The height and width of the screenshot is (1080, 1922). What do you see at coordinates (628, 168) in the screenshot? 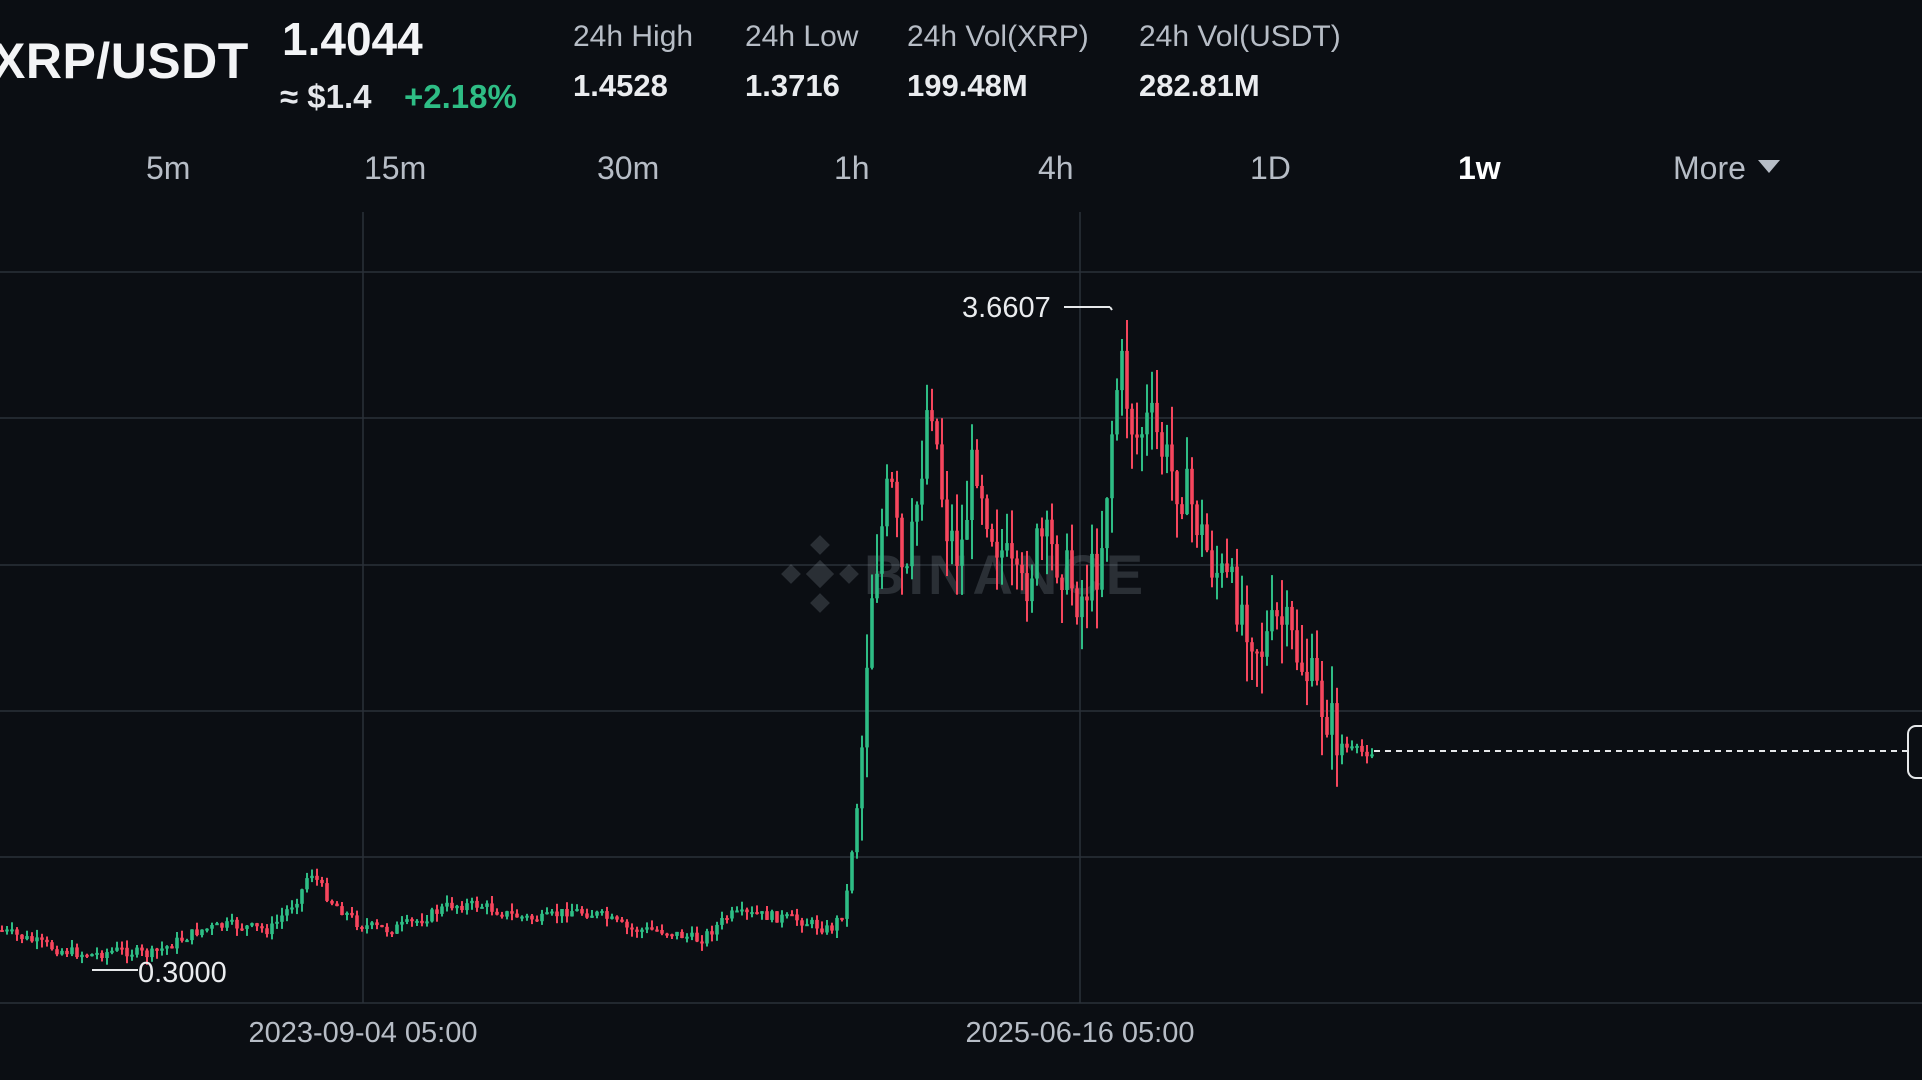
I see `tab-30m: 30m` at bounding box center [628, 168].